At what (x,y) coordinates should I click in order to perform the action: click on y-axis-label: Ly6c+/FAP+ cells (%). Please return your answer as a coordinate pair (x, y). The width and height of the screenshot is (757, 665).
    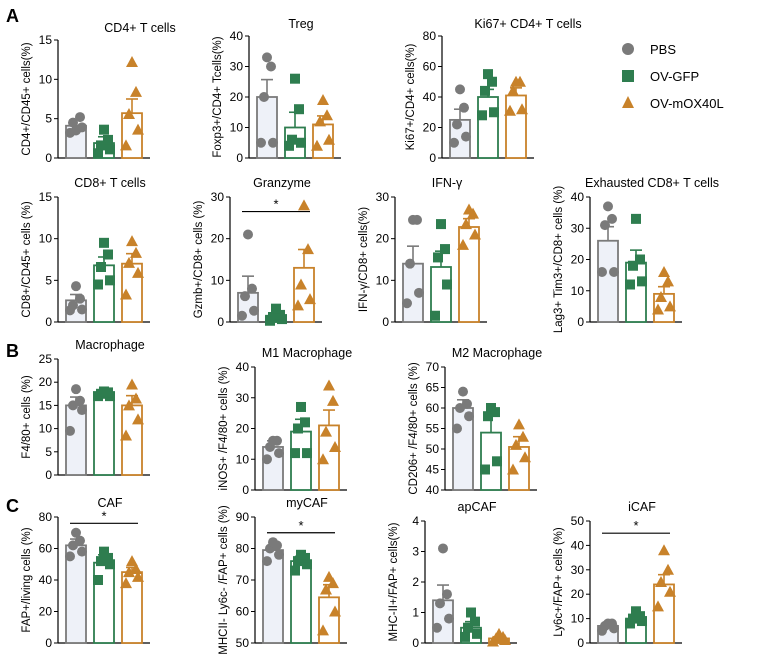
    Looking at the image, I should click on (559, 582).